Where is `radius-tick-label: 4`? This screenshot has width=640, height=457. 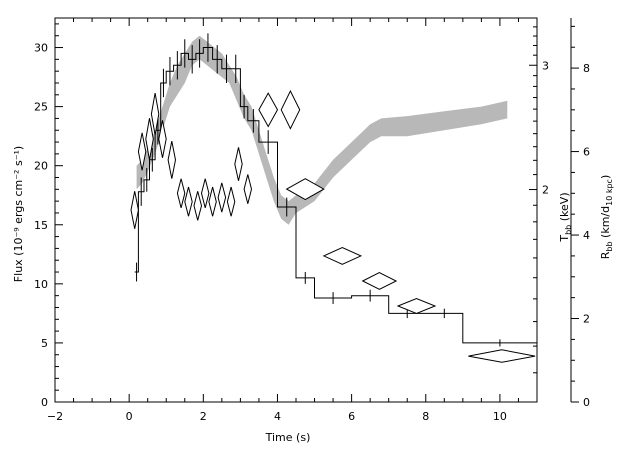
radius-tick-label: 4 is located at coordinates (586, 235).